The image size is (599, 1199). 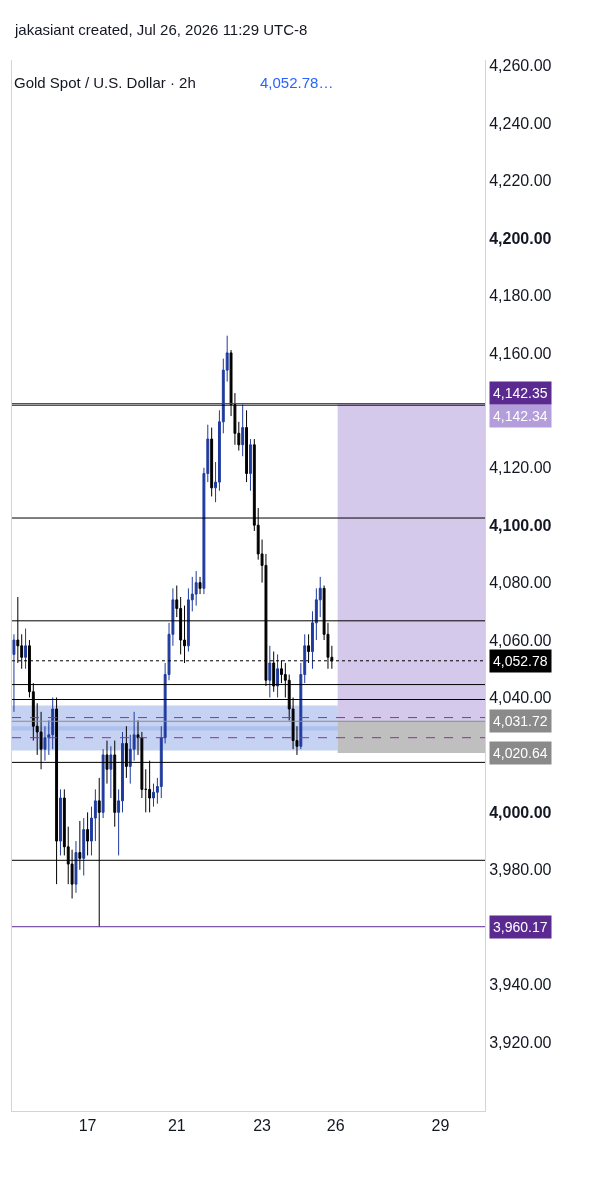 I want to click on y-tick-label: 4,120.00, so click(x=520, y=468).